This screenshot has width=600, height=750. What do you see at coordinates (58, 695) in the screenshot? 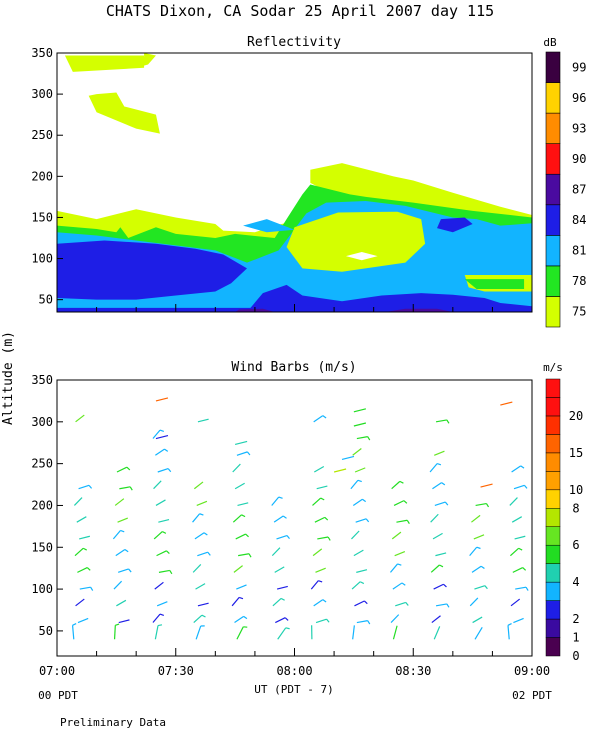
I see `left-time-note: 00 PDT` at bounding box center [58, 695].